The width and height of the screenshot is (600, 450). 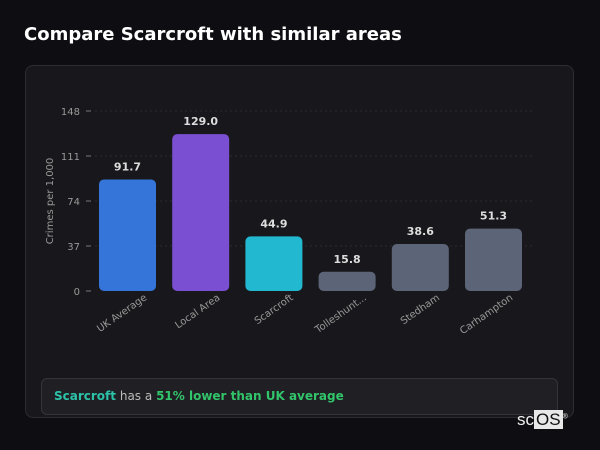 What do you see at coordinates (273, 223) in the screenshot?
I see `data-label: 44.9` at bounding box center [273, 223].